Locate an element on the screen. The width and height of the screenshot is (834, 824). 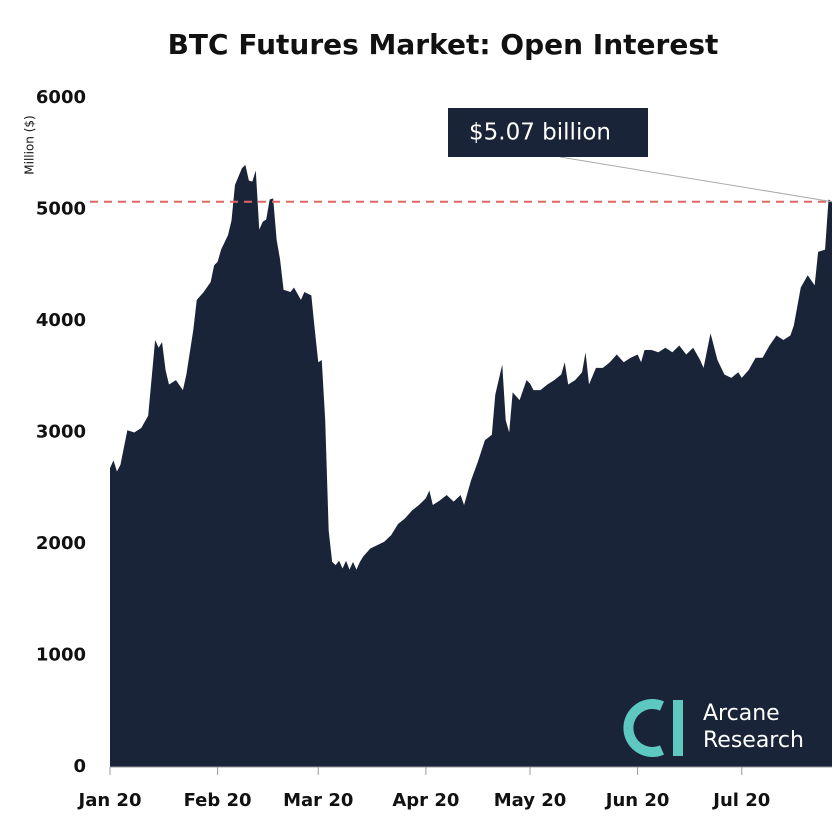
logo-bar is located at coordinates (678, 728).